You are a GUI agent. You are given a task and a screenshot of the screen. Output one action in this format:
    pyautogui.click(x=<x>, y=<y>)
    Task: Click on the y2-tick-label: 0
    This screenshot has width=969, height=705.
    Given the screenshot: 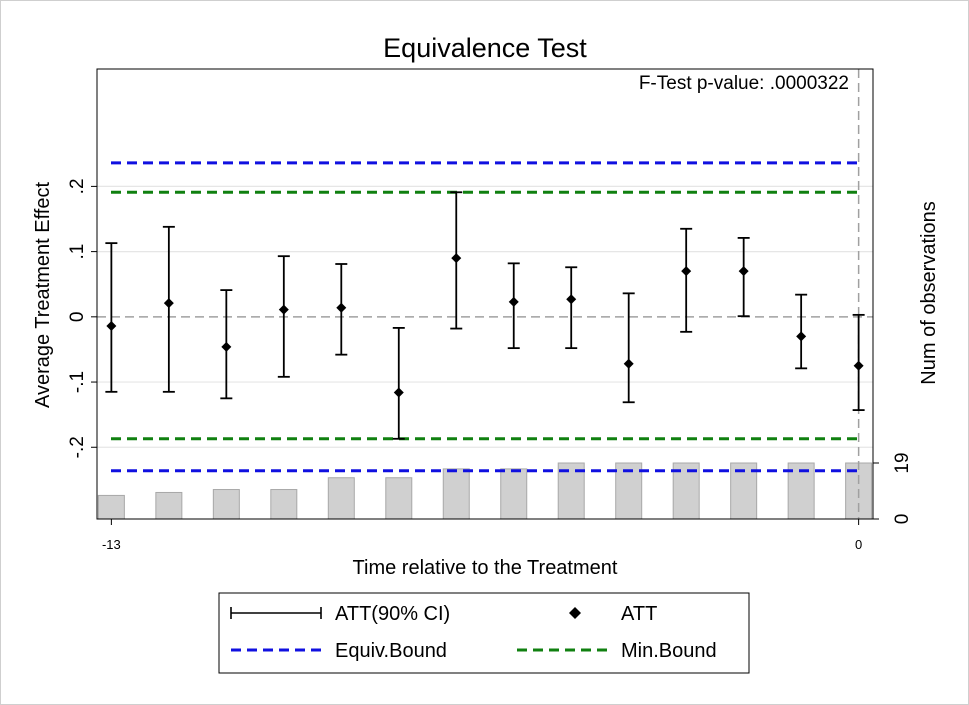 What is the action you would take?
    pyautogui.click(x=902, y=519)
    